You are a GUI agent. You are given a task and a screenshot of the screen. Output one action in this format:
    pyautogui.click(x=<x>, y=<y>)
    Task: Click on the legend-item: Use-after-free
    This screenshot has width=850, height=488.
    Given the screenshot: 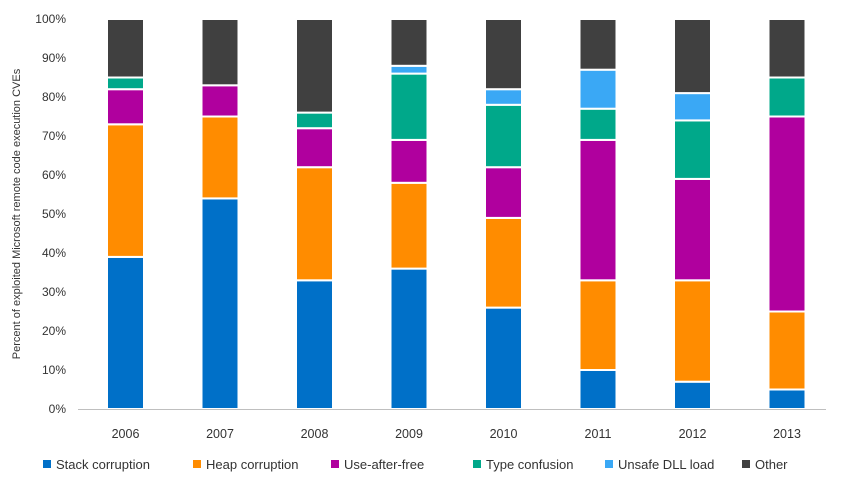 What is the action you would take?
    pyautogui.click(x=377, y=464)
    